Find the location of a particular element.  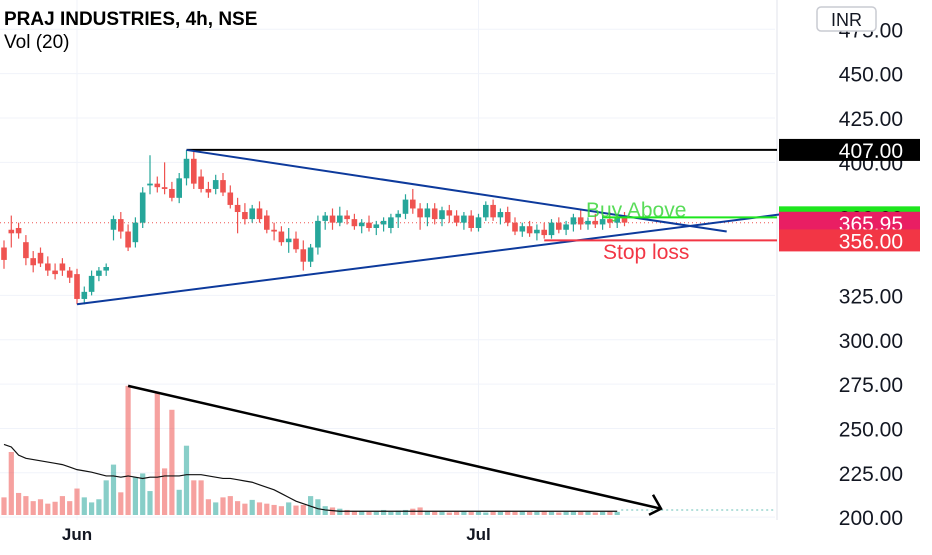

x-axis-label: Jun is located at coordinates (77, 534).